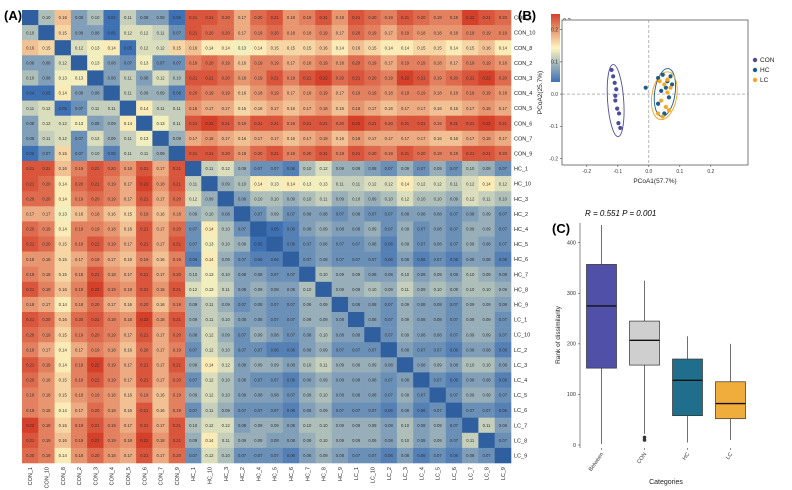 The height and width of the screenshot is (490, 792). What do you see at coordinates (129, 476) in the screenshot?
I see `heatmap-col-label: CON_5` at bounding box center [129, 476].